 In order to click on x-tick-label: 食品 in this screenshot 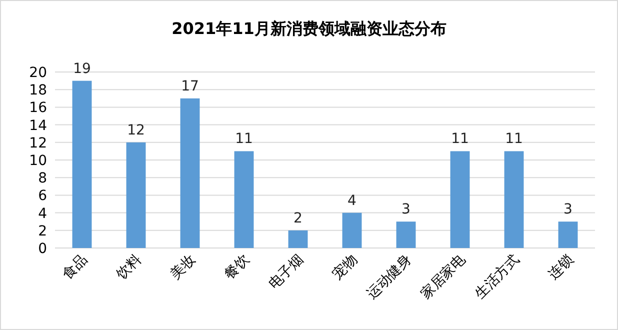, I will do `click(75, 267)`.